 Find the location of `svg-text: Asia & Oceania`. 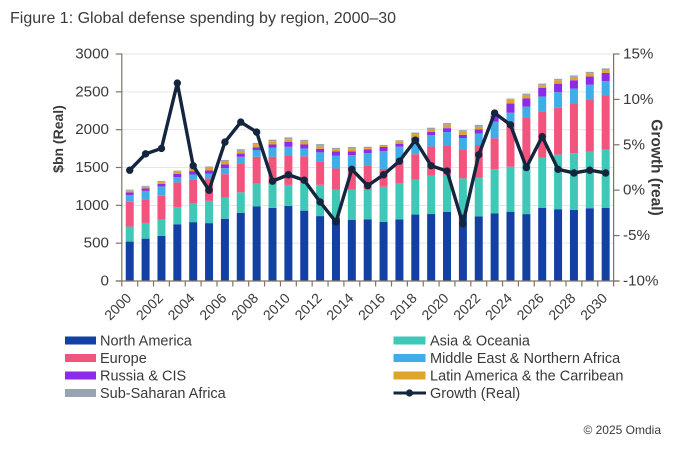

svg-text: Asia & Oceania is located at coordinates (480, 341).